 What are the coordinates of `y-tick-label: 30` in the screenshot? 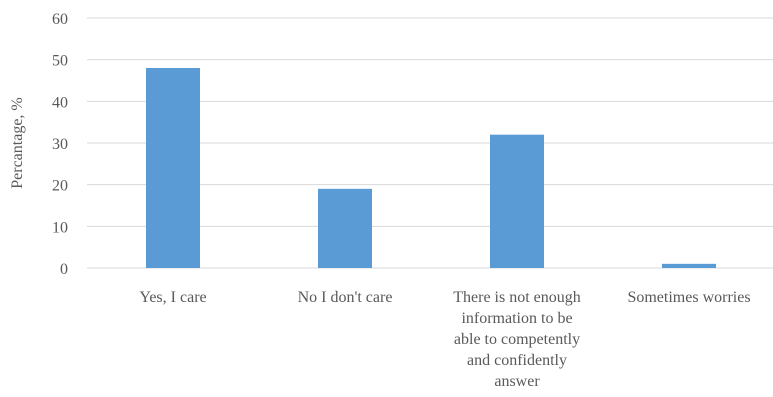 It's located at (60, 144).